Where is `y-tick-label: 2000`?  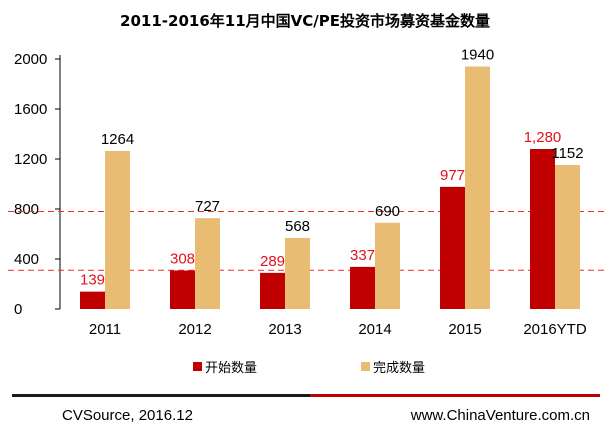
y-tick-label: 2000 is located at coordinates (30, 59).